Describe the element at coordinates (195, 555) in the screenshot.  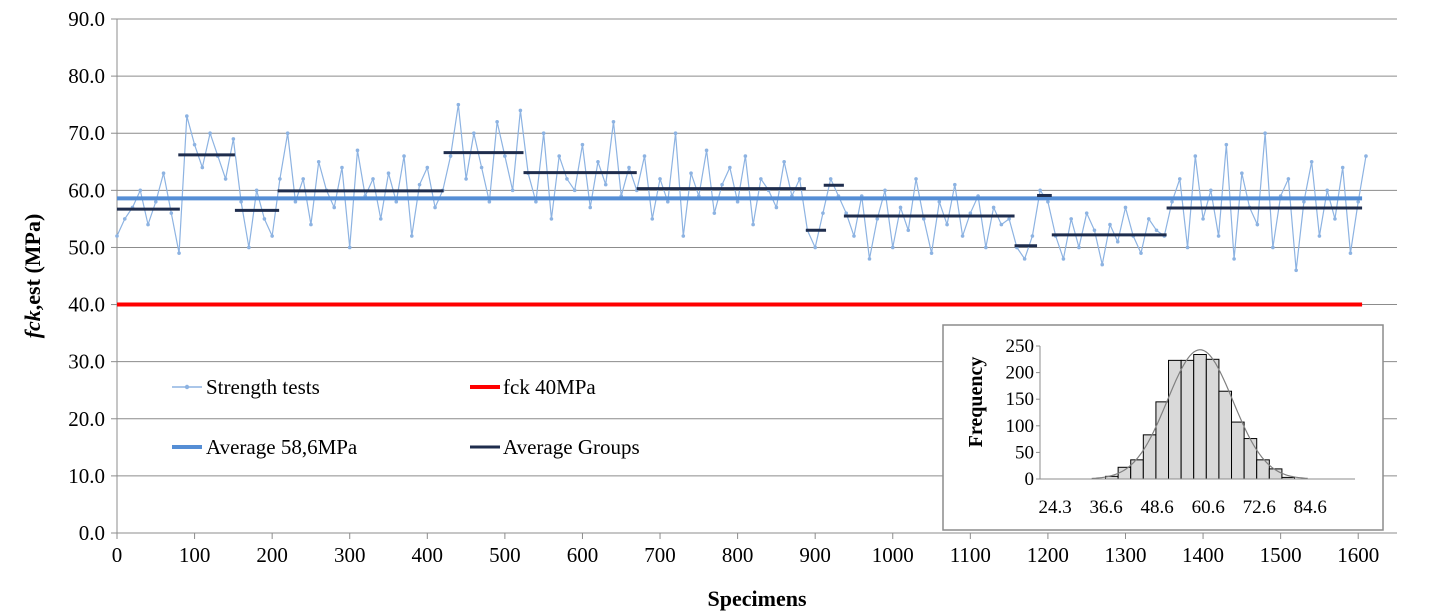
I see `x-tick-label: 100` at that location.